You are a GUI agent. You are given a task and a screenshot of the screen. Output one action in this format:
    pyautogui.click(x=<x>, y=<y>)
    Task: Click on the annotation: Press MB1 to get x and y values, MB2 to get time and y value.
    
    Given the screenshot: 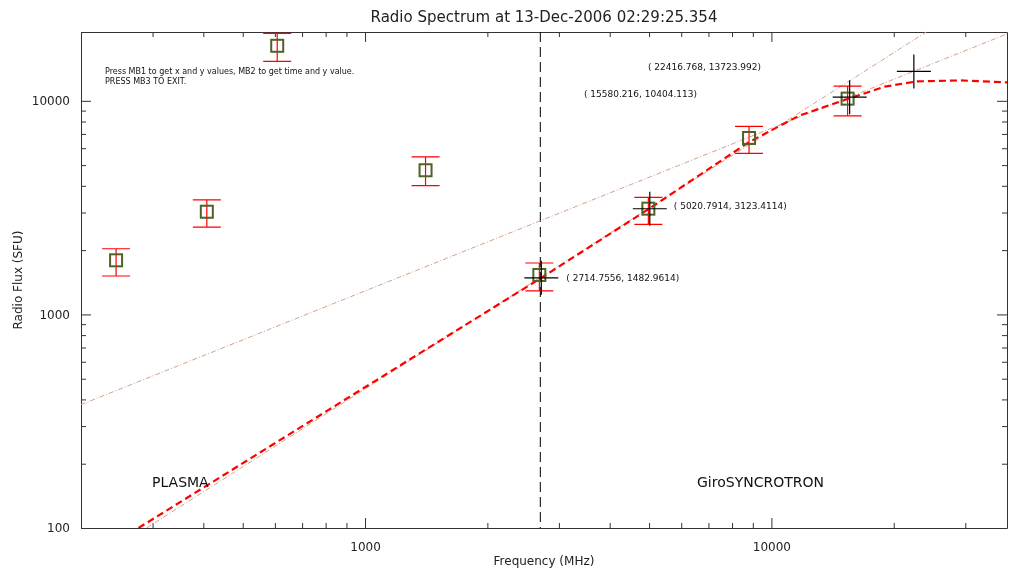 What is the action you would take?
    pyautogui.click(x=230, y=71)
    